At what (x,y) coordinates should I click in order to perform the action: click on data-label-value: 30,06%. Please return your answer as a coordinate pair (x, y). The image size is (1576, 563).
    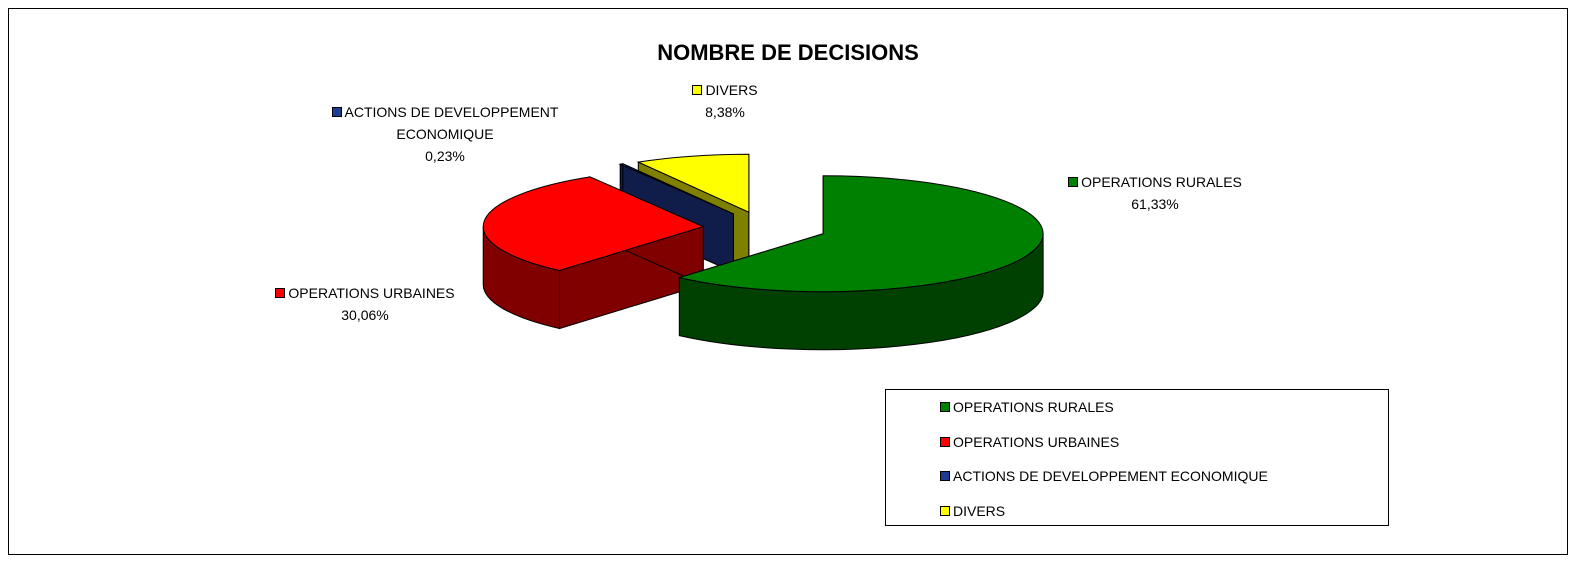
    Looking at the image, I should click on (365, 315).